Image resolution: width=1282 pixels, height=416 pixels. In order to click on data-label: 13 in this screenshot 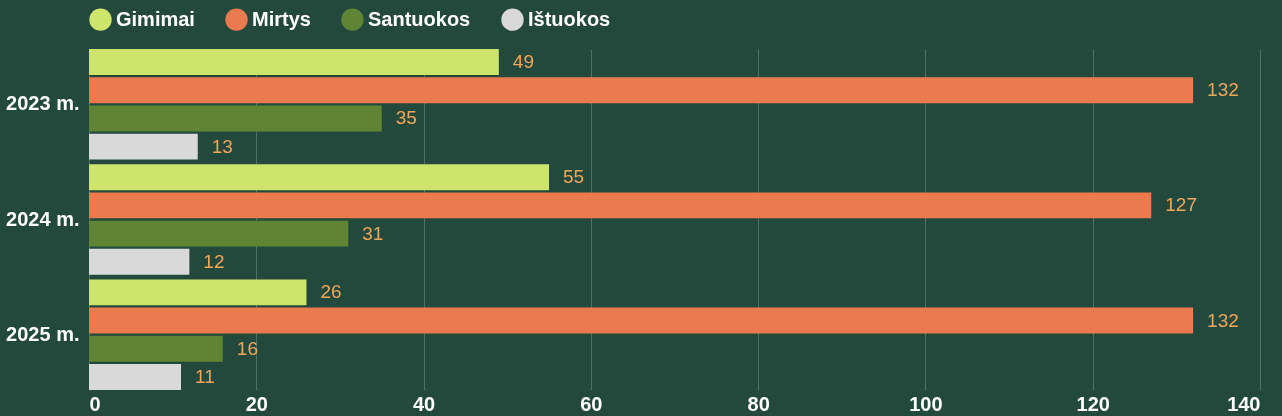, I will do `click(222, 146)`.